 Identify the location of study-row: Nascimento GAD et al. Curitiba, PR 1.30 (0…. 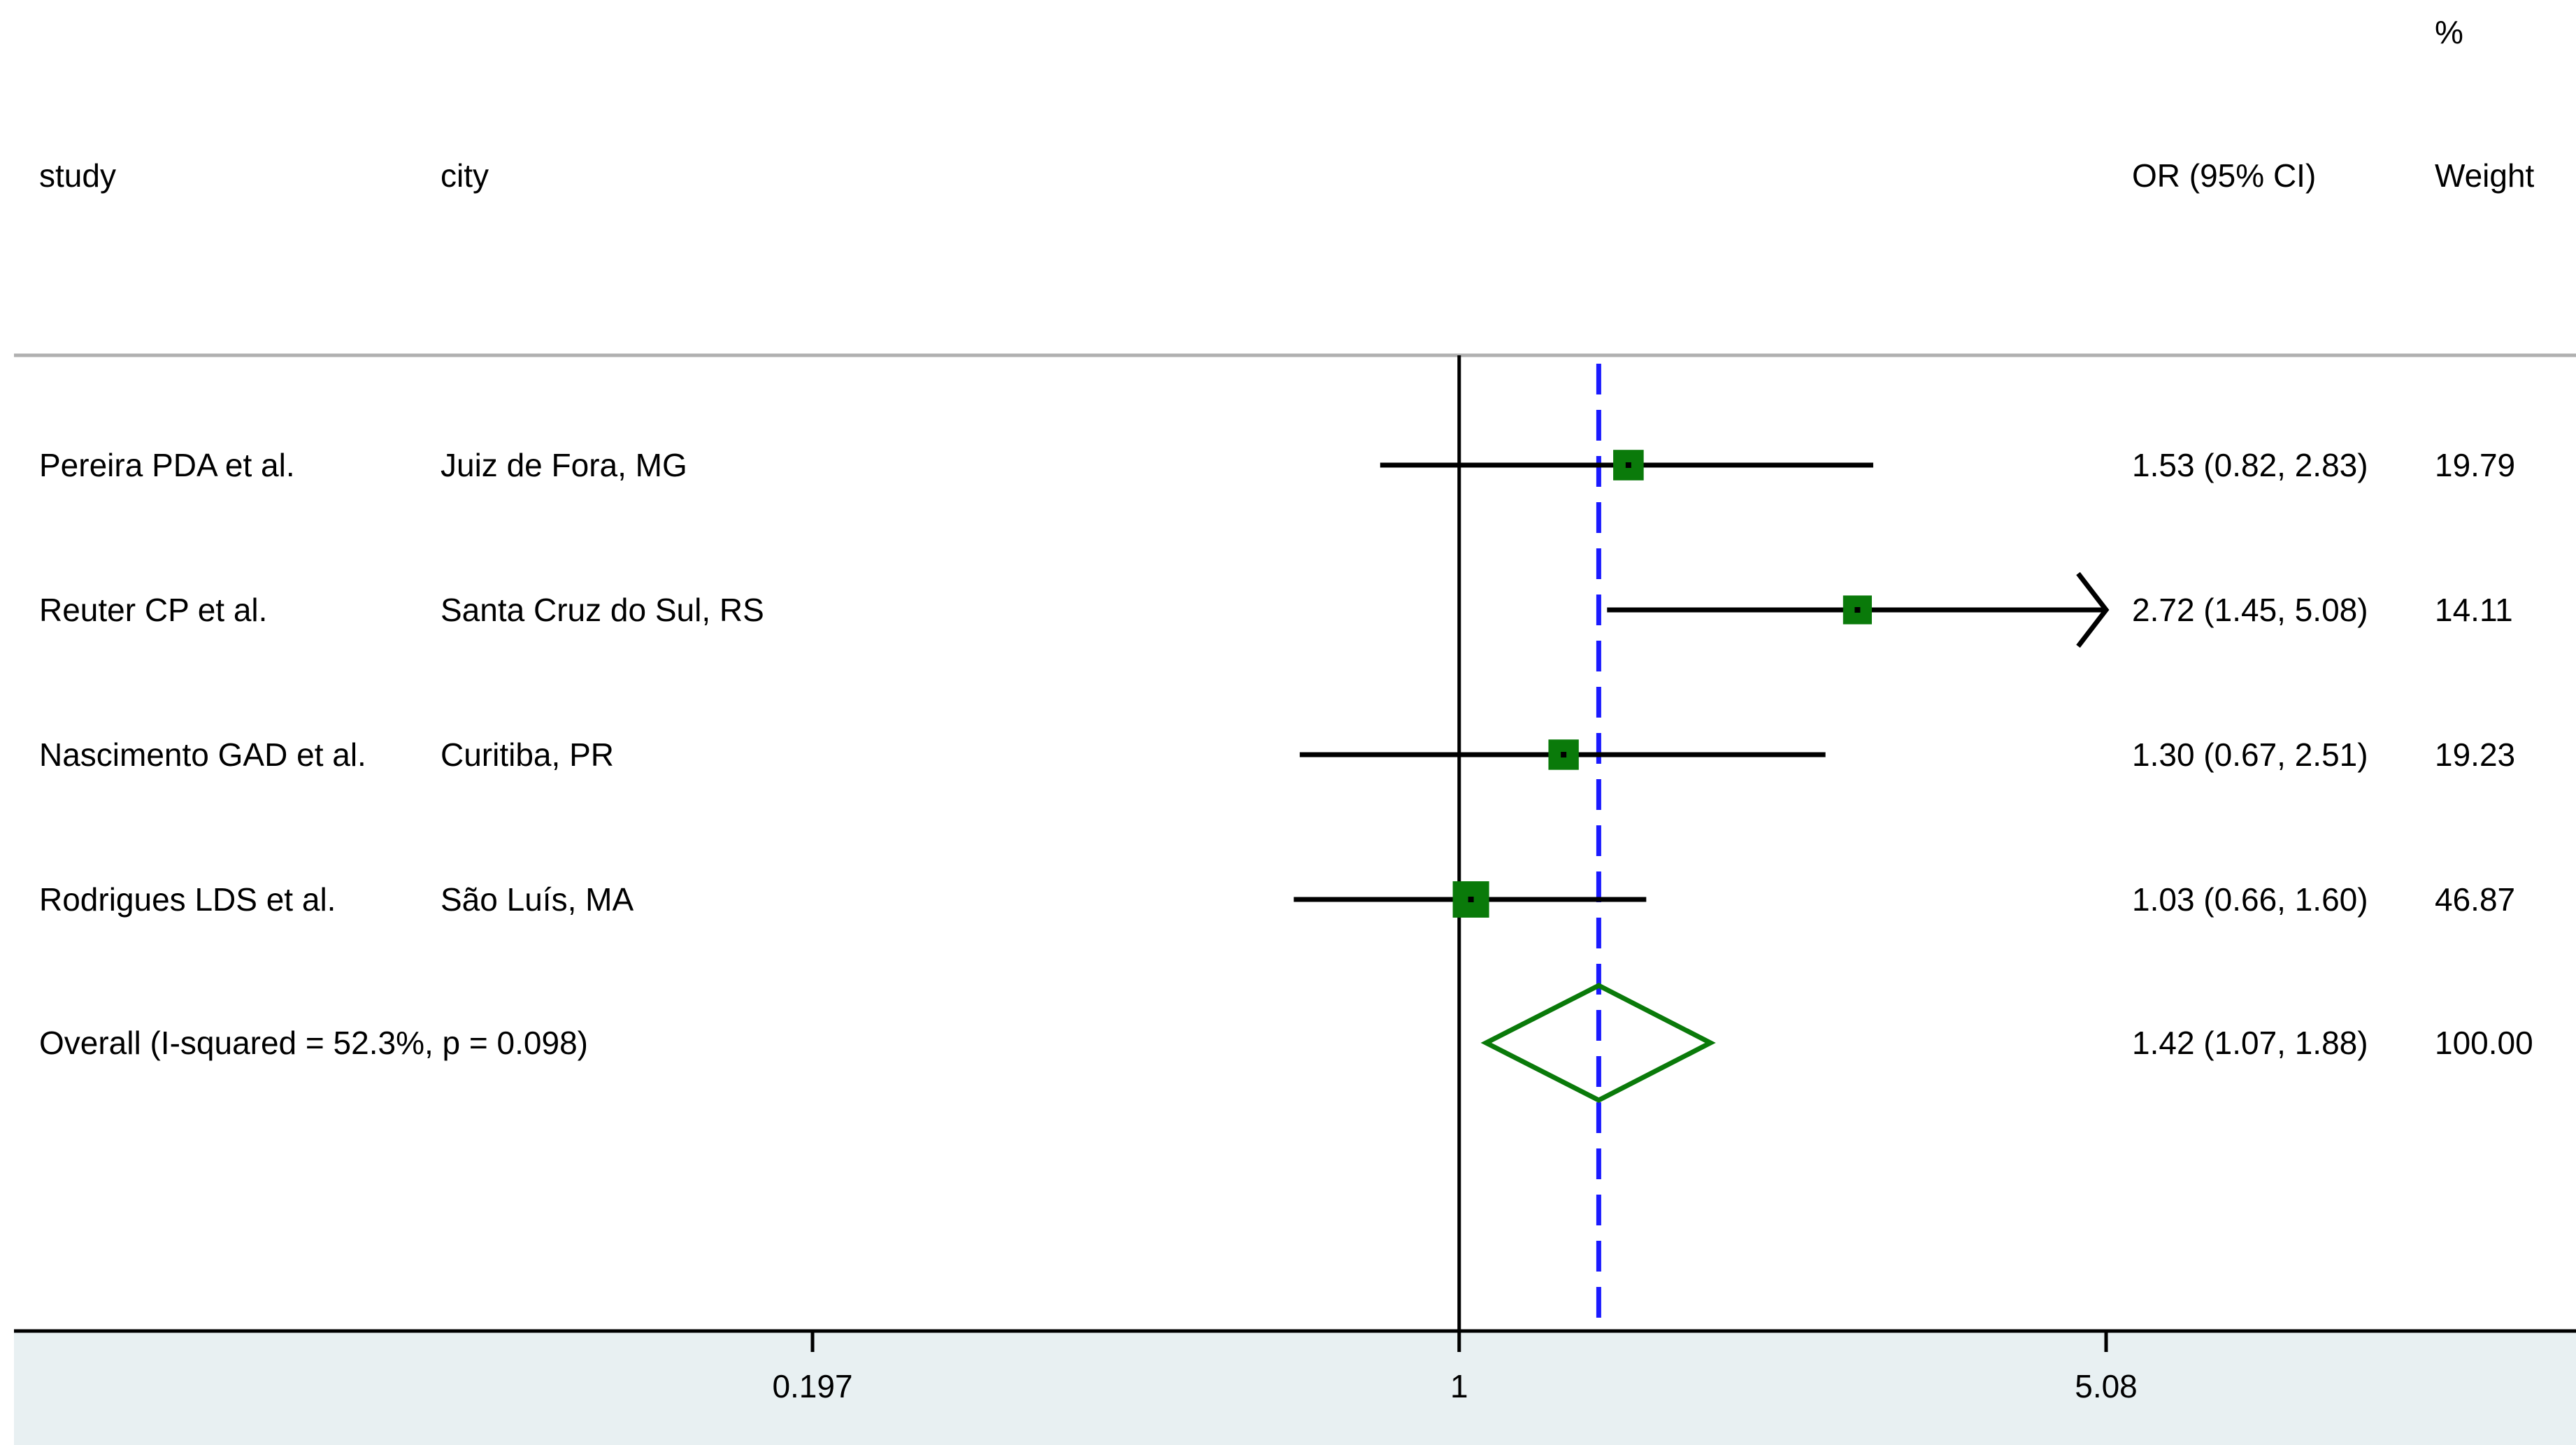
(1277, 754).